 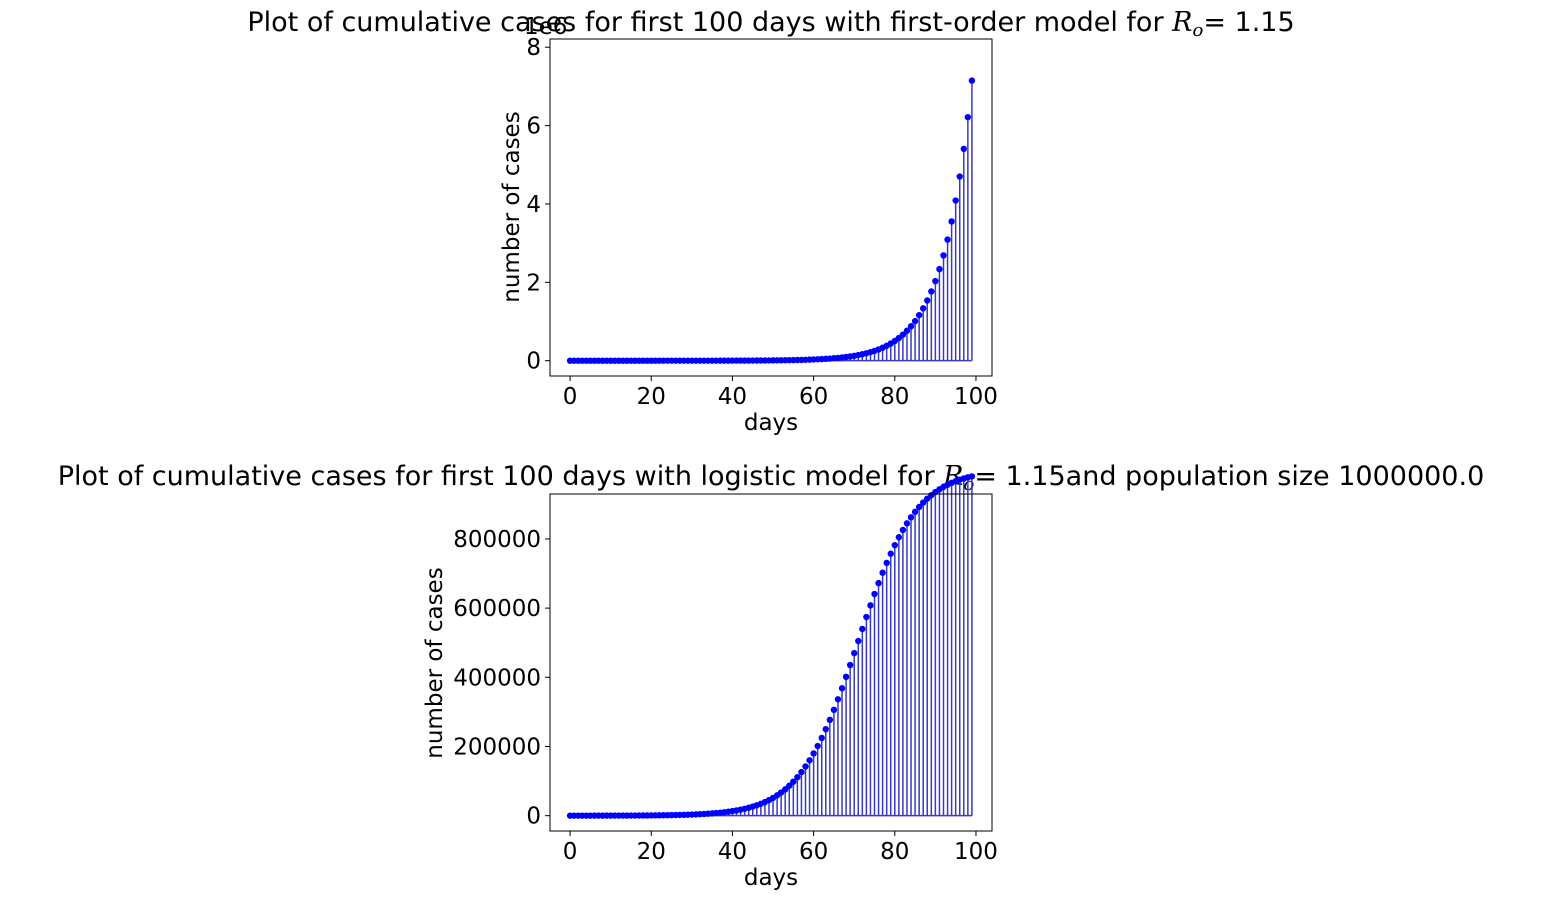 I want to click on chart-1-plot-area, so click(x=771, y=220).